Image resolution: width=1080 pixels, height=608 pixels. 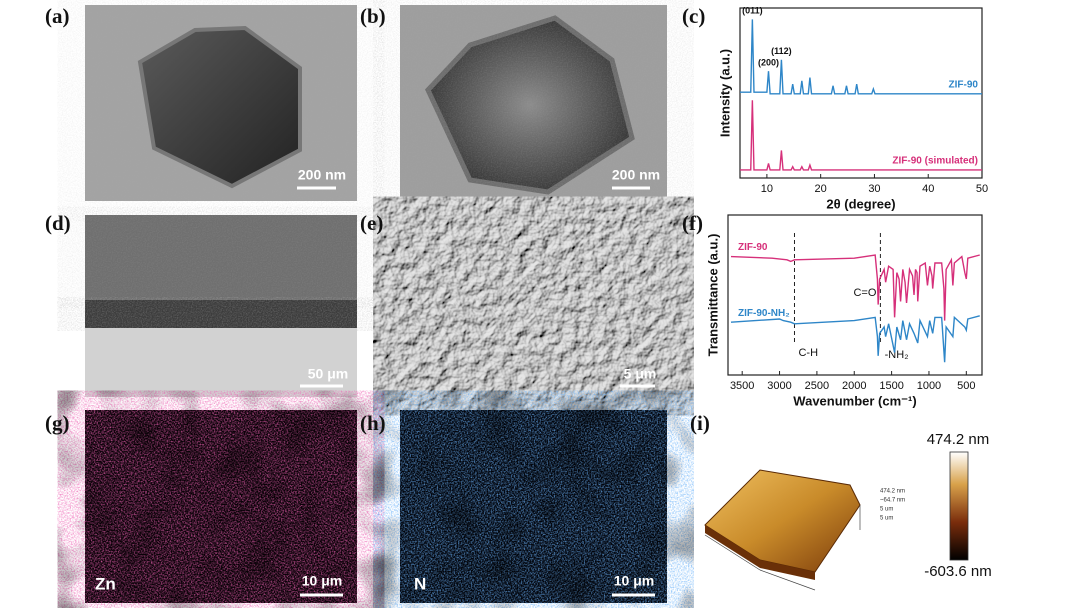 I want to click on panel-d: 50 μm (d), so click(x=201, y=304).